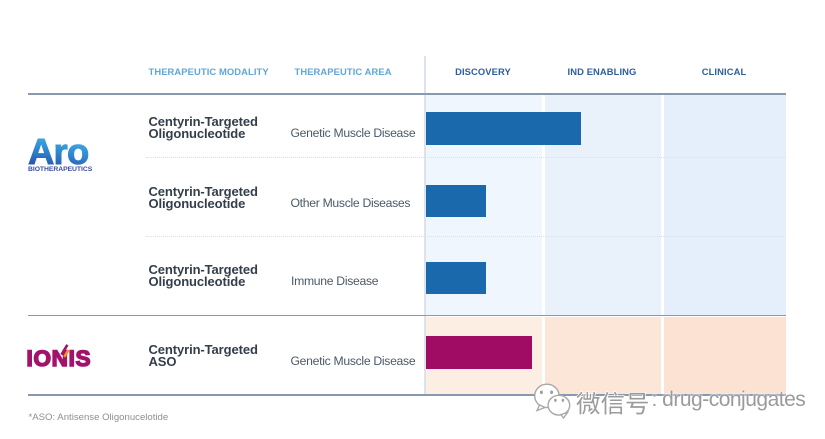 This screenshot has height=439, width=825. I want to click on svg-text: Aro, so click(58, 151).